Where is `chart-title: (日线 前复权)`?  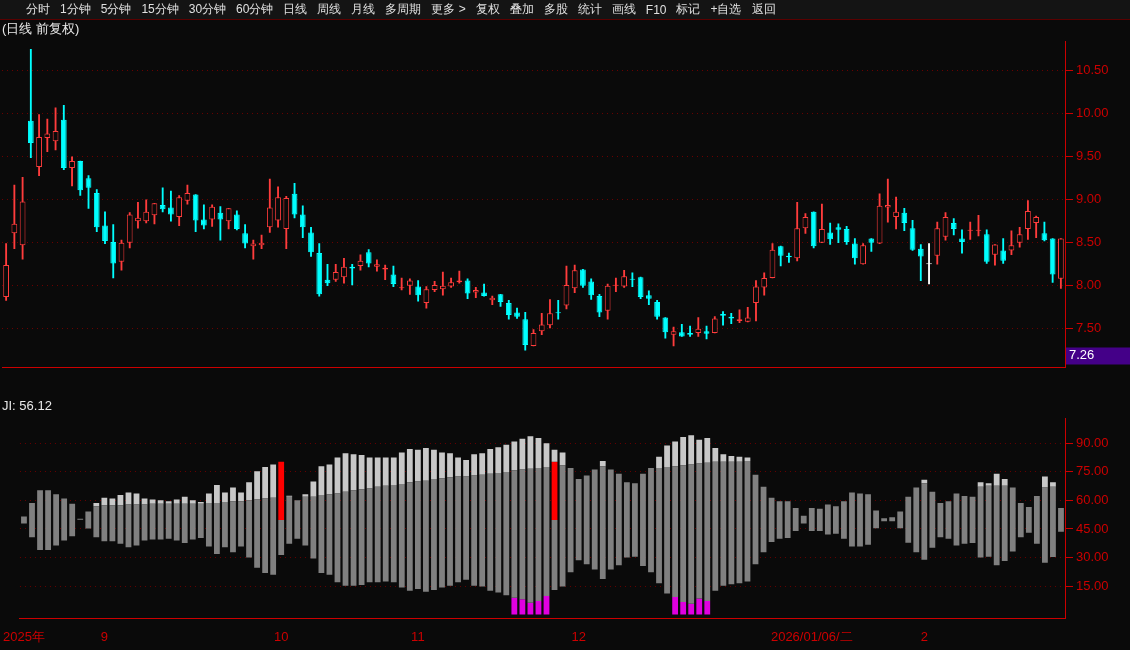 chart-title: (日线 前复权) is located at coordinates (41, 29).